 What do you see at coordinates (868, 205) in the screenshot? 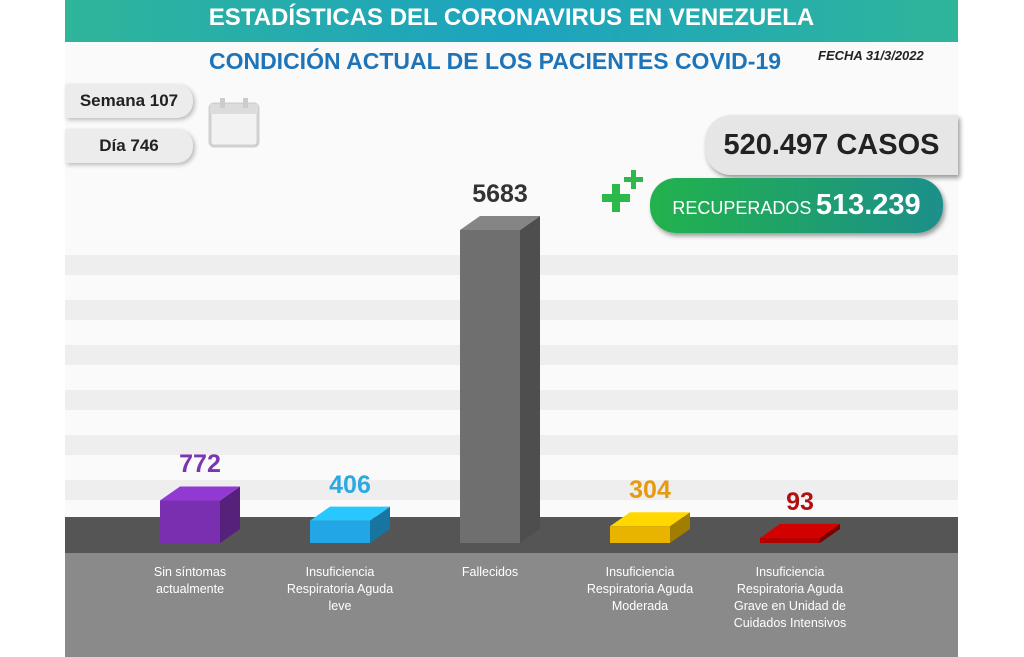
I see `recovered-value: 513.239` at bounding box center [868, 205].